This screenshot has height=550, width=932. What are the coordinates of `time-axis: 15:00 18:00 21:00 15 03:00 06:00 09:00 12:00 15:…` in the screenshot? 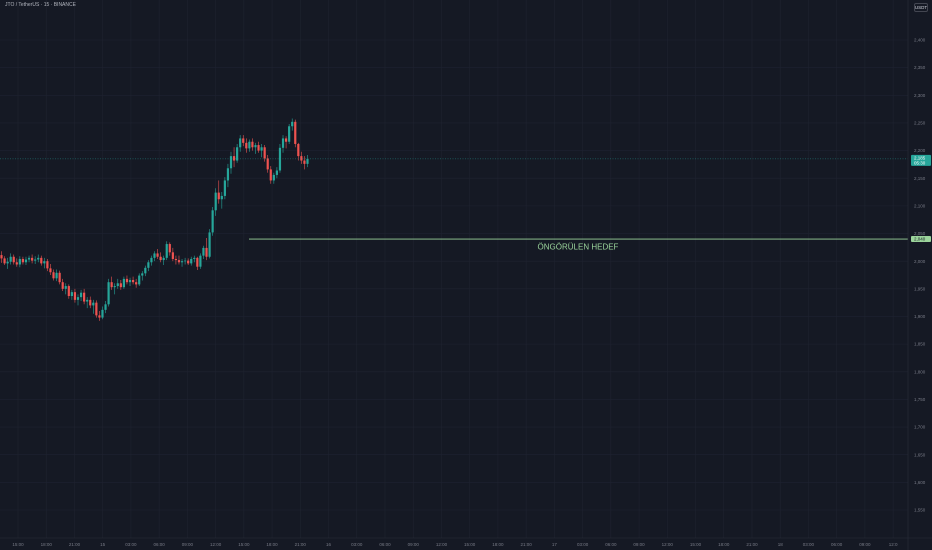 It's located at (466, 542).